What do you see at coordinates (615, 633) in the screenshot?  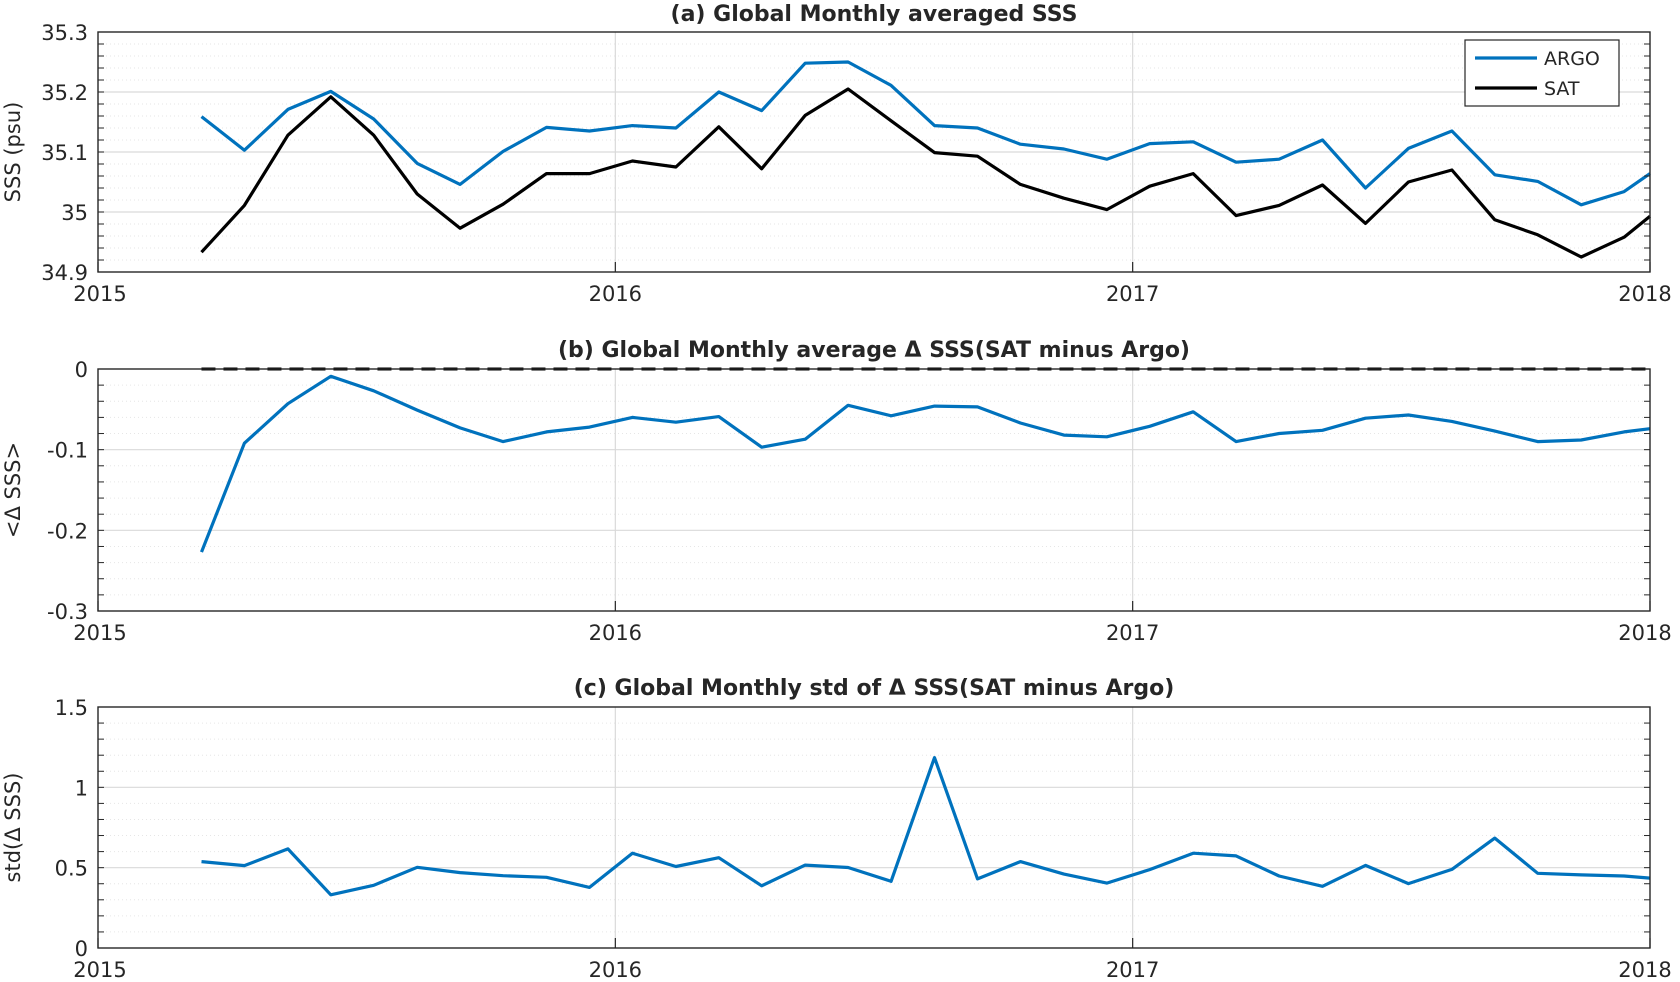 I see `panel-b-x-tick-label: 2016` at bounding box center [615, 633].